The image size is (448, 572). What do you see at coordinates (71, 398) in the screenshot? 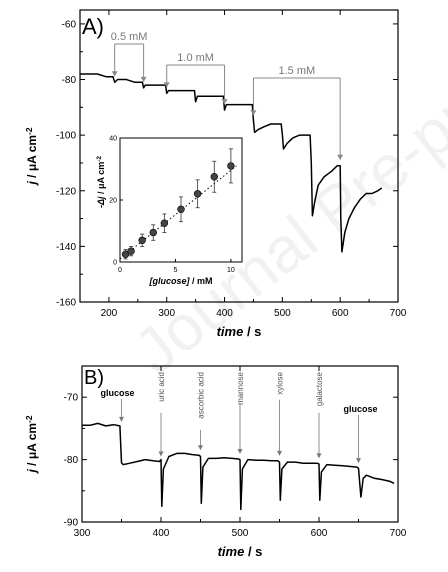
I see `y-tick-label: -70` at bounding box center [71, 398].